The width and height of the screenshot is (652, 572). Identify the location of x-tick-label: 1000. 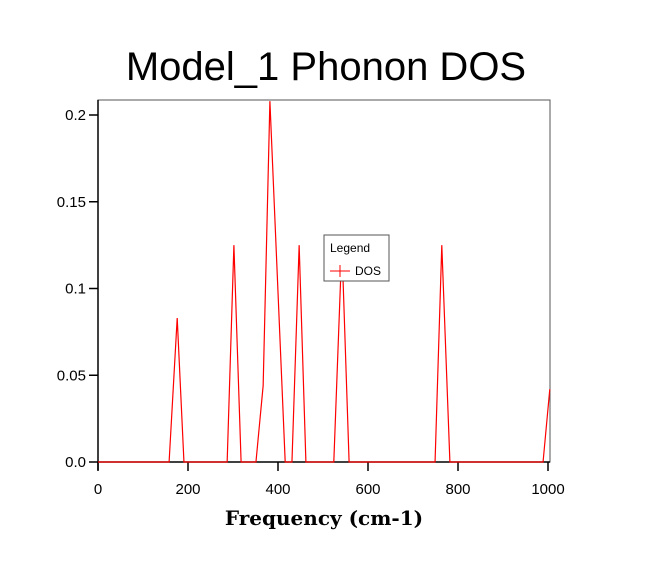
(547, 489).